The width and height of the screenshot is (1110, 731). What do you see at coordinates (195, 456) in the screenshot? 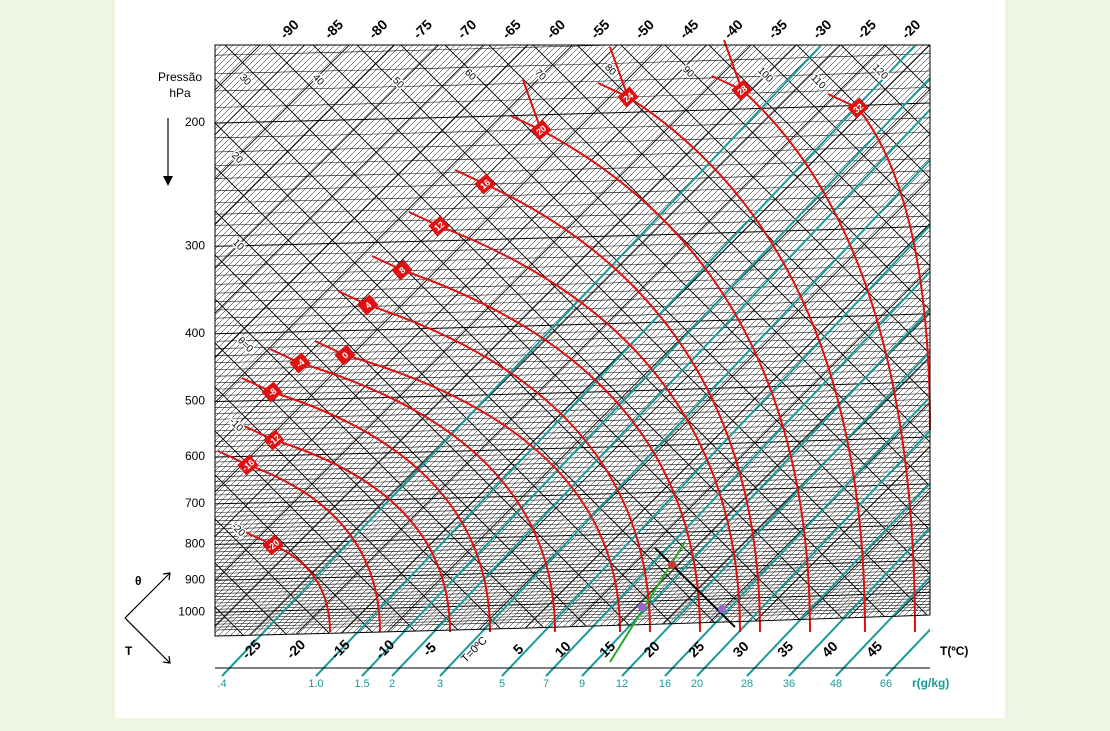
I see `pressure-label: 600` at bounding box center [195, 456].